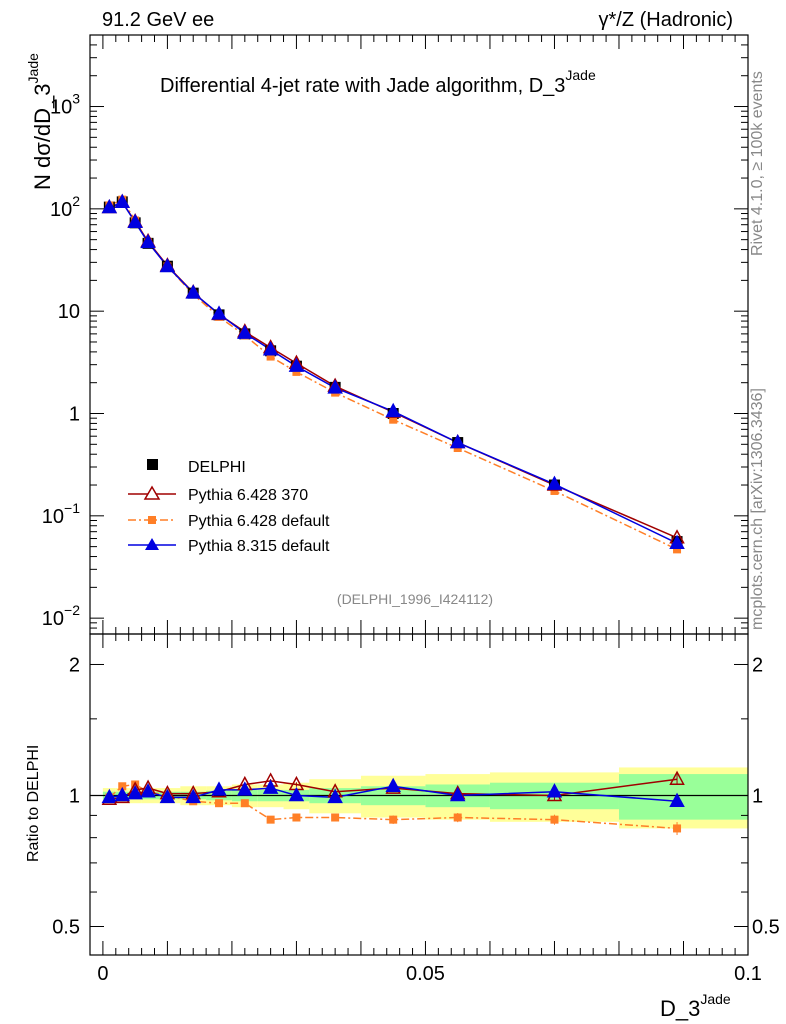 Image resolution: width=786 pixels, height=1024 pixels. Describe the element at coordinates (766, 927) in the screenshot. I see `ratio-y-tick-label-right: 0.5` at that location.